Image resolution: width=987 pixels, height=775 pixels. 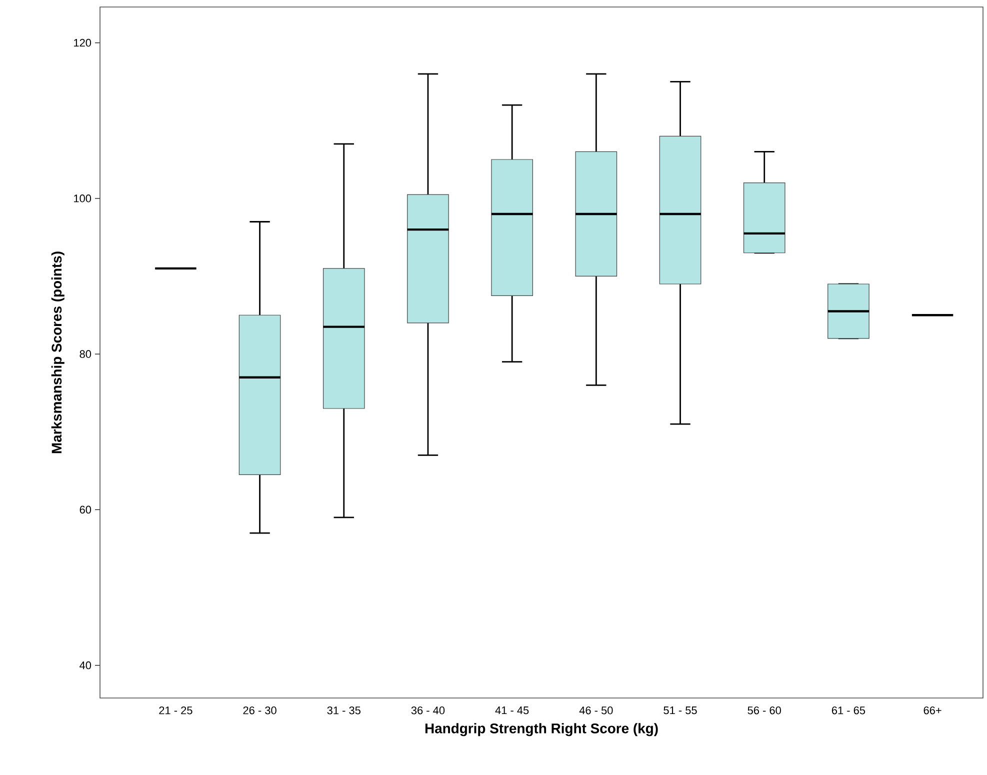 I want to click on y-tick-label: 100, so click(x=83, y=198).